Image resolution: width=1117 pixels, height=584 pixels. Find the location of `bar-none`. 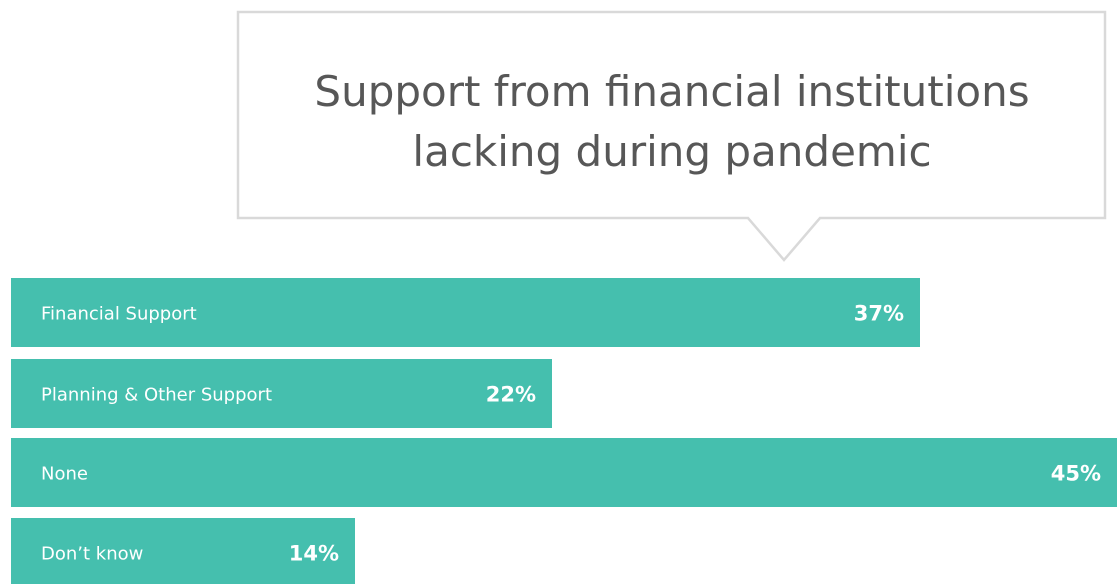

bar-none is located at coordinates (564, 472).